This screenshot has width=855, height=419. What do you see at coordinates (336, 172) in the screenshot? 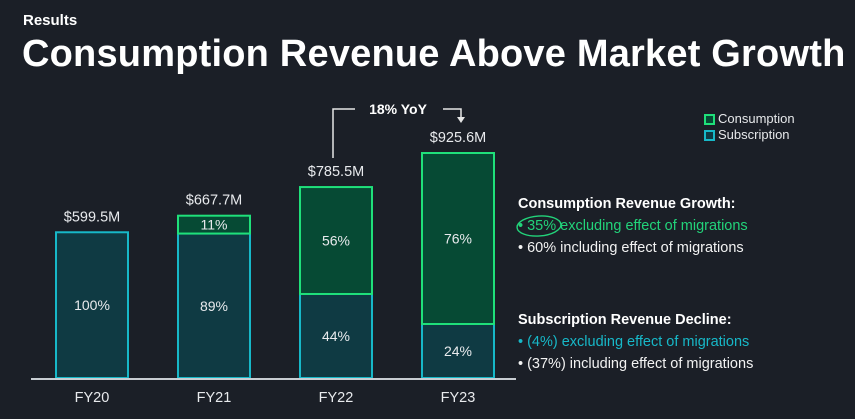
I see `total-label-fy22: $785.5M` at bounding box center [336, 172].